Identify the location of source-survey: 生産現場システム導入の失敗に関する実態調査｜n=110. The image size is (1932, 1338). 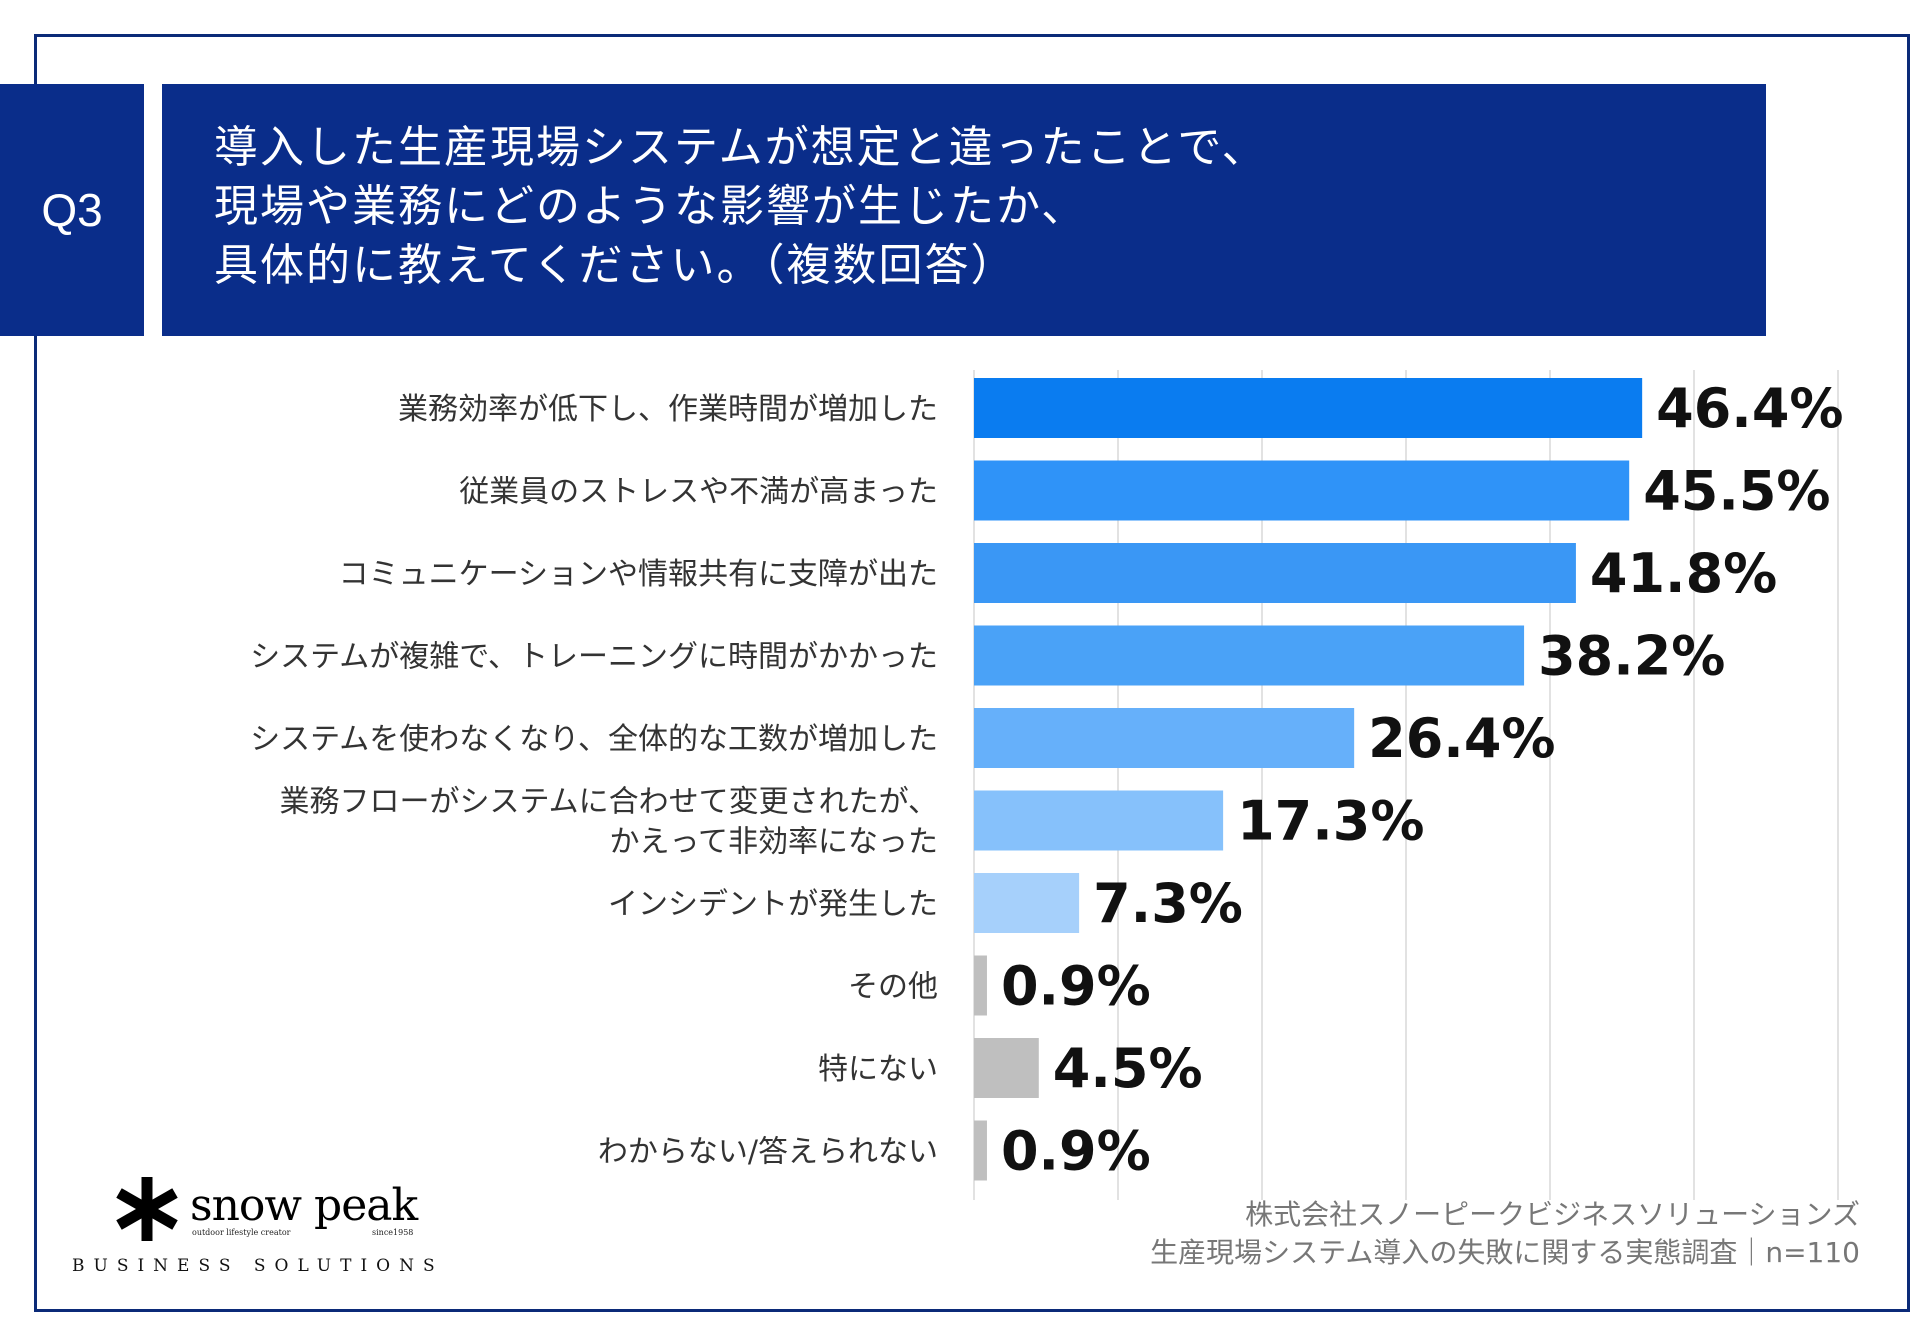
(1505, 1252).